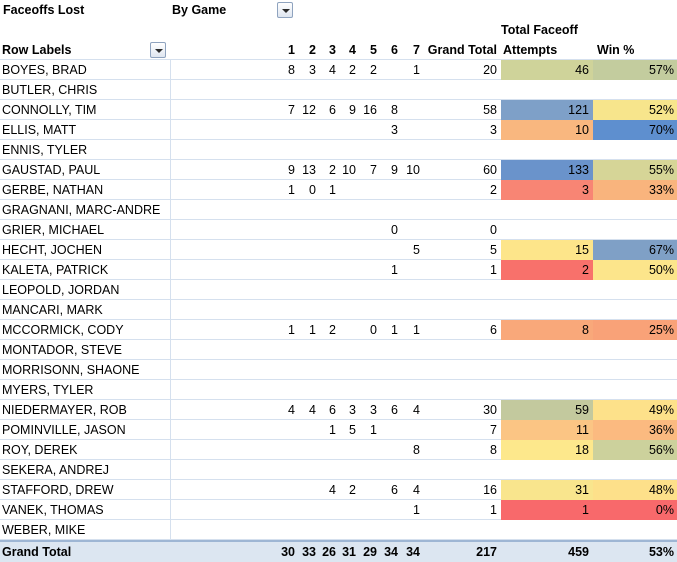 This screenshot has height=562, width=677. What do you see at coordinates (64, 410) in the screenshot?
I see `player-name: NIEDERMAYER, ROB` at bounding box center [64, 410].